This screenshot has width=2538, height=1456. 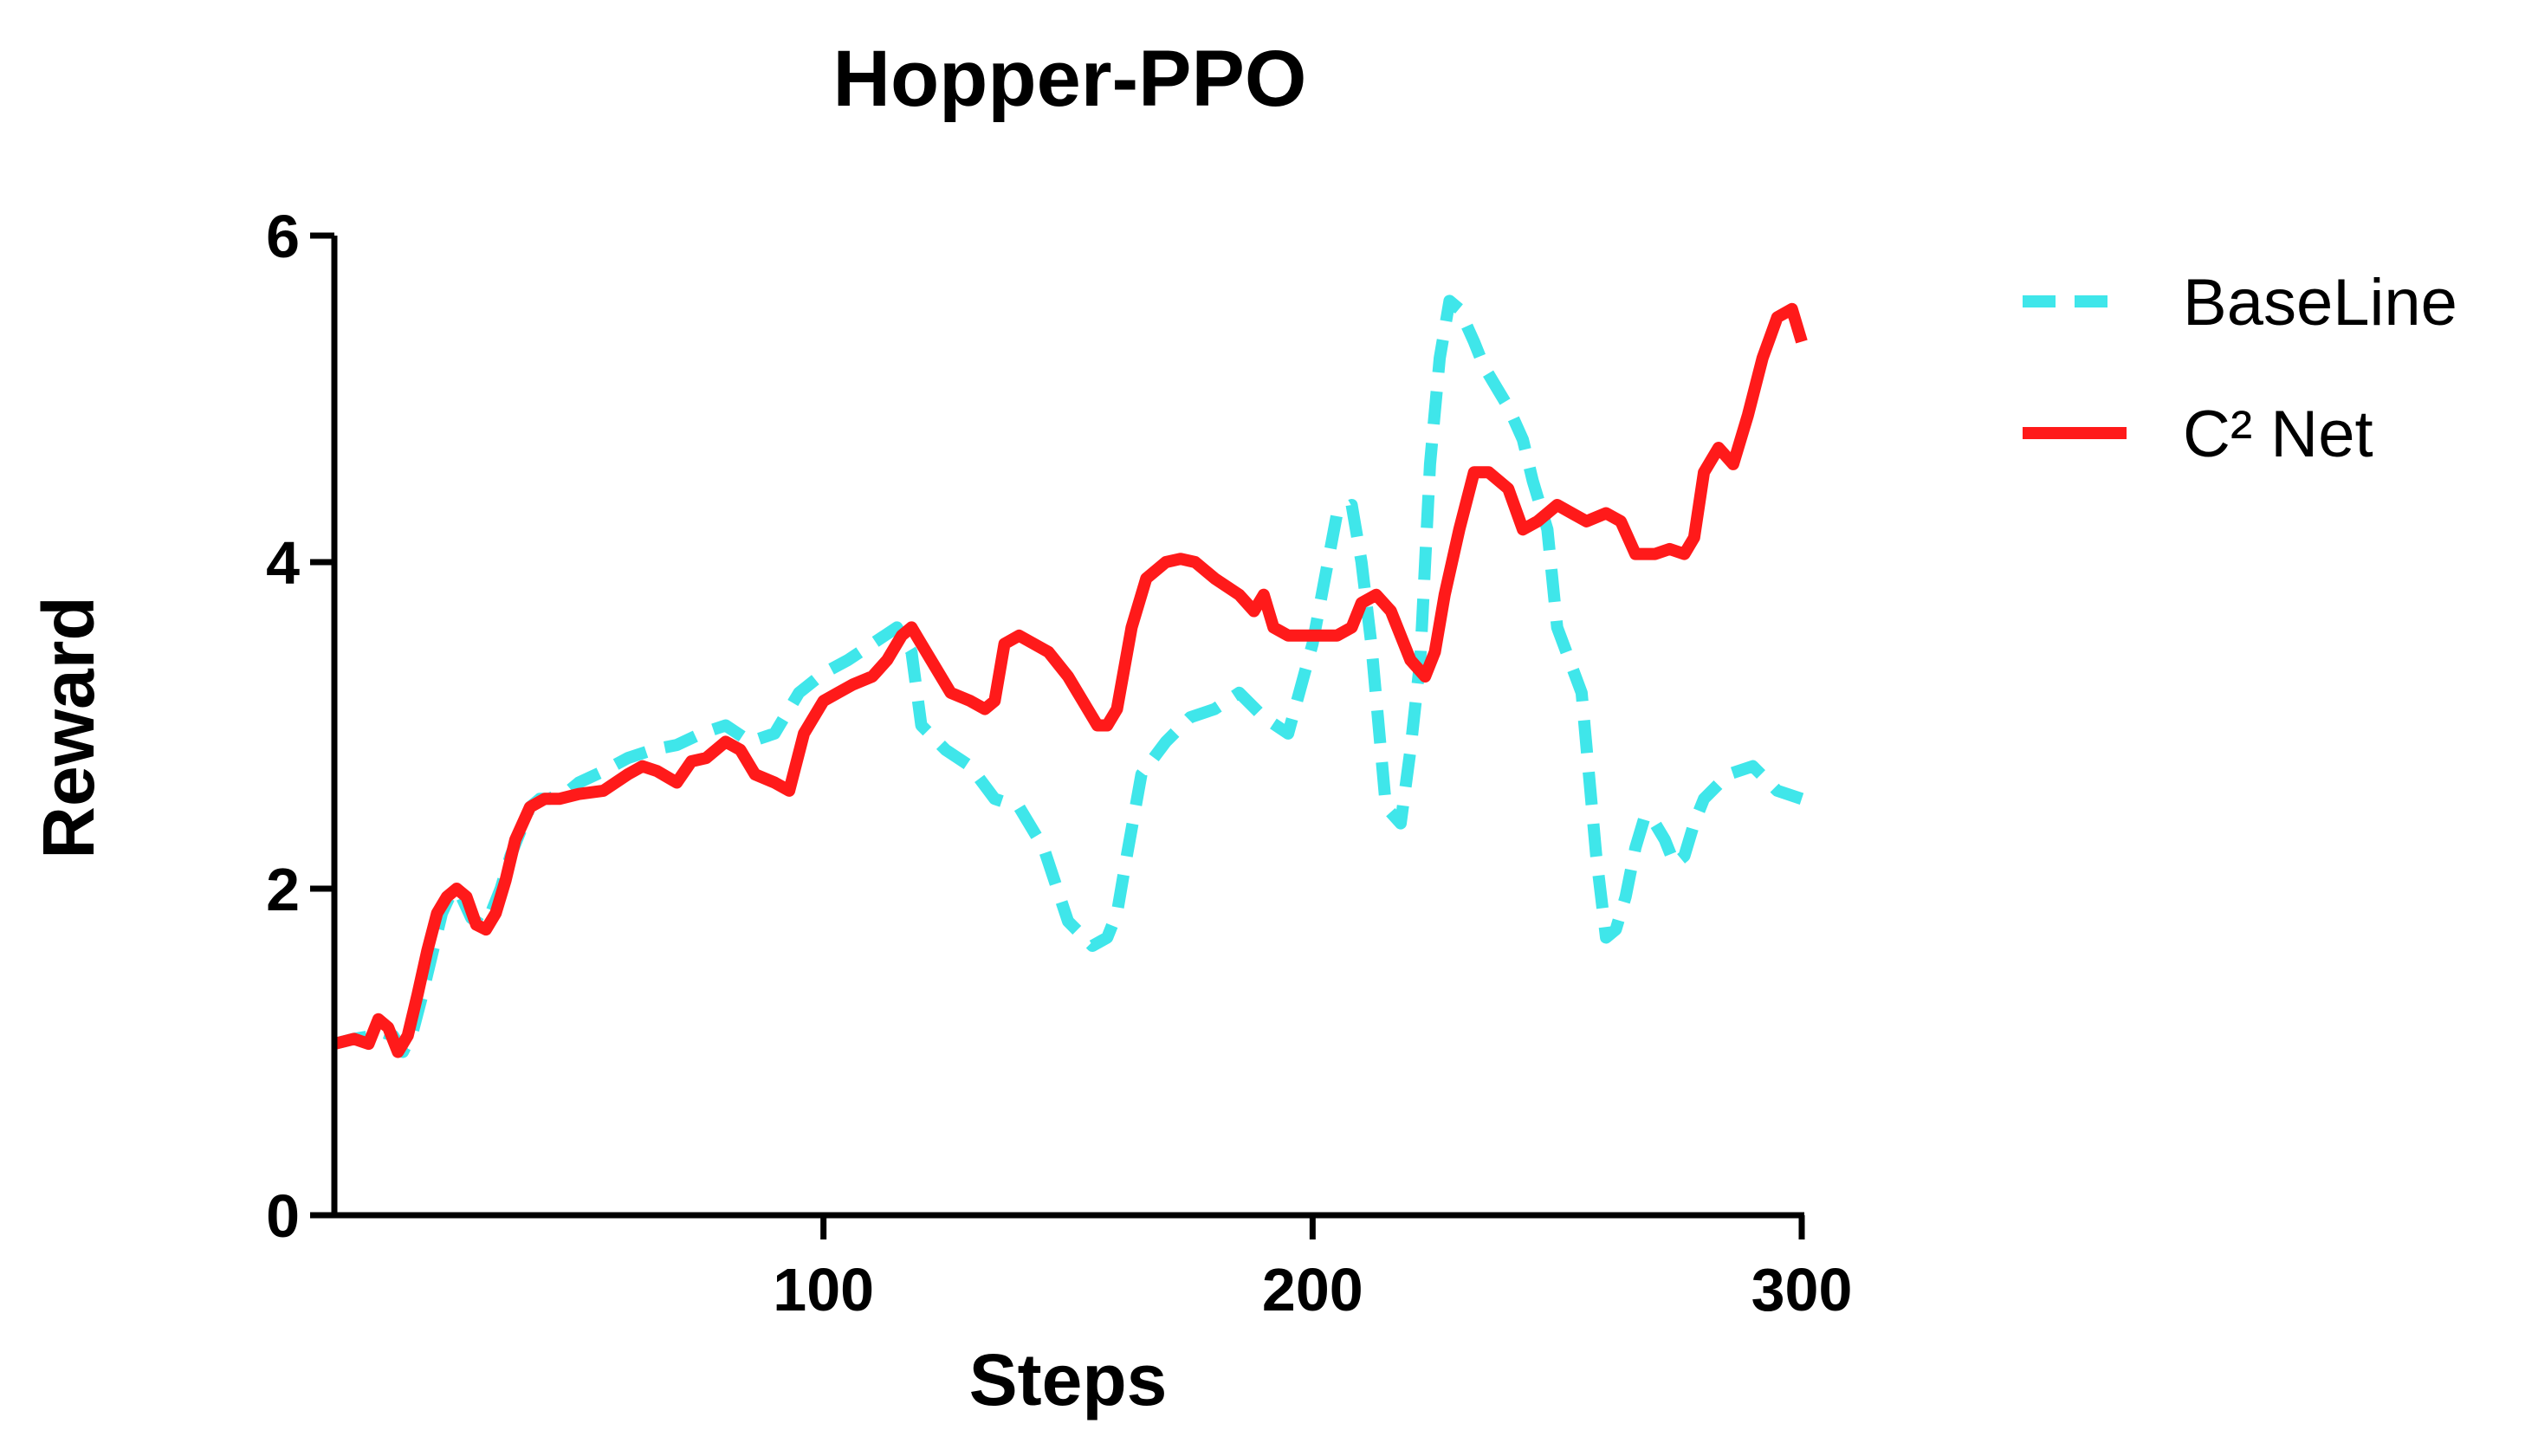 I want to click on x-axis-label: Steps, so click(x=1069, y=1379).